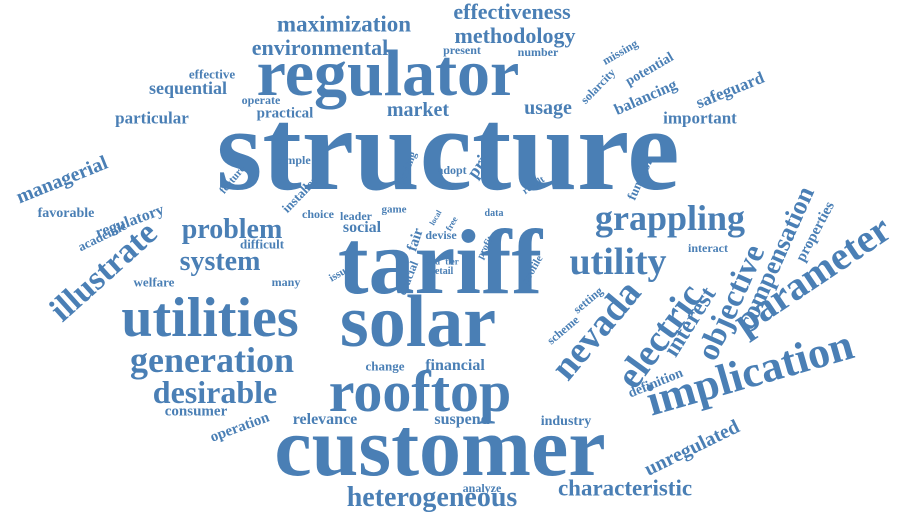 The width and height of the screenshot is (900, 518). What do you see at coordinates (344, 24) in the screenshot?
I see `word: maximization` at bounding box center [344, 24].